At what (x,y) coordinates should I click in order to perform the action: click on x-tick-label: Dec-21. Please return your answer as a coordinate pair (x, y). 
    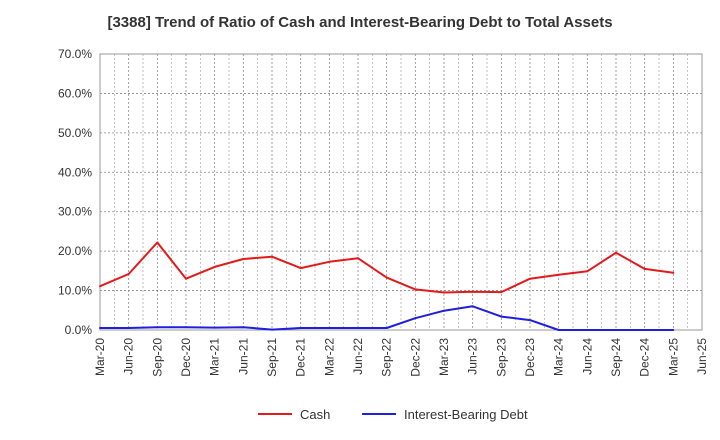
    Looking at the image, I should click on (301, 357).